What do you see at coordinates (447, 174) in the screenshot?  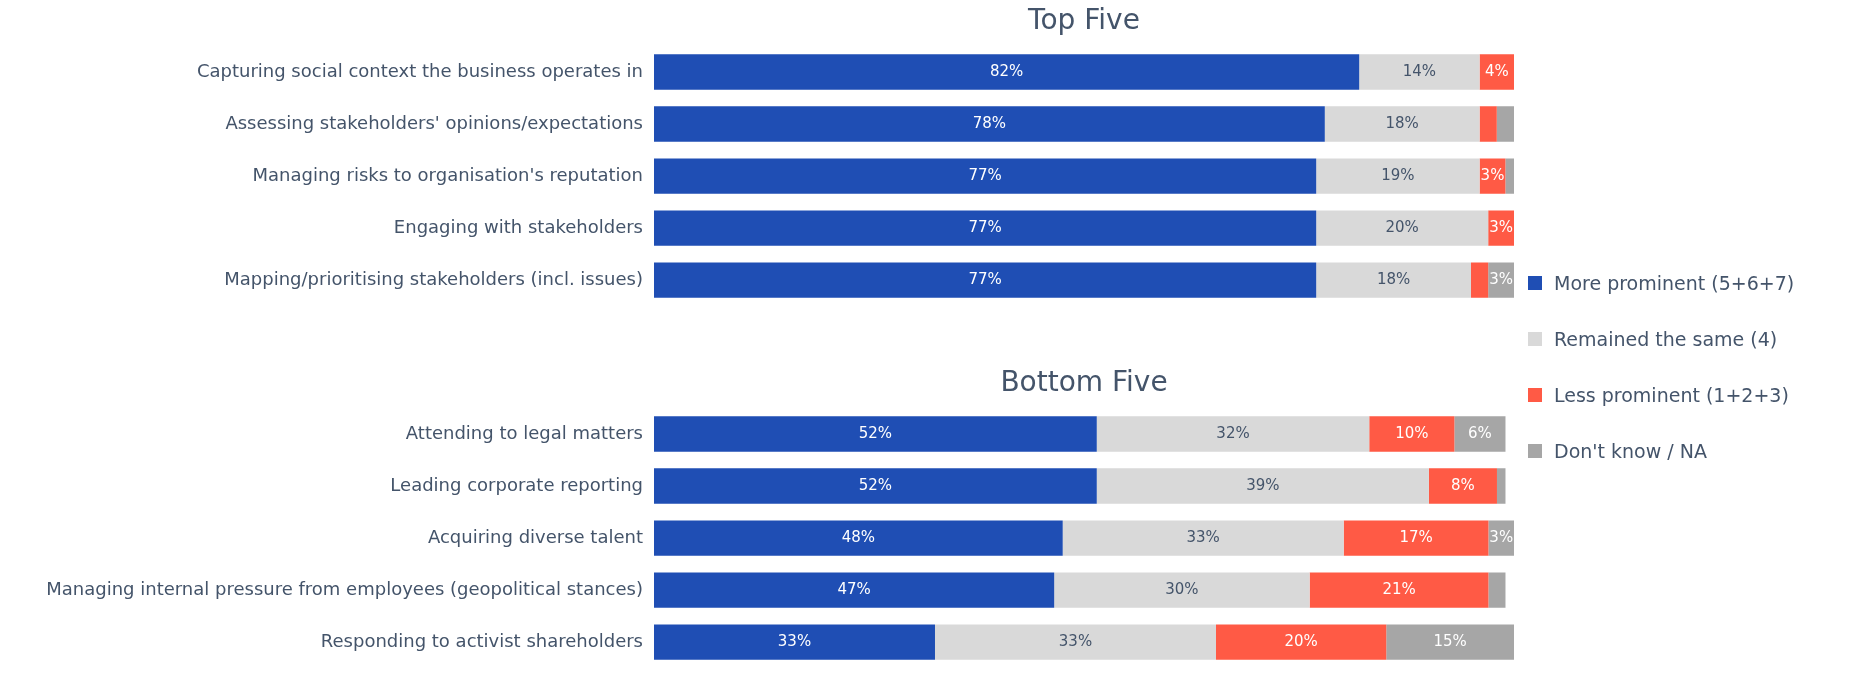 I see `y-tick-label: Managing risks to organisation's reputation` at bounding box center [447, 174].